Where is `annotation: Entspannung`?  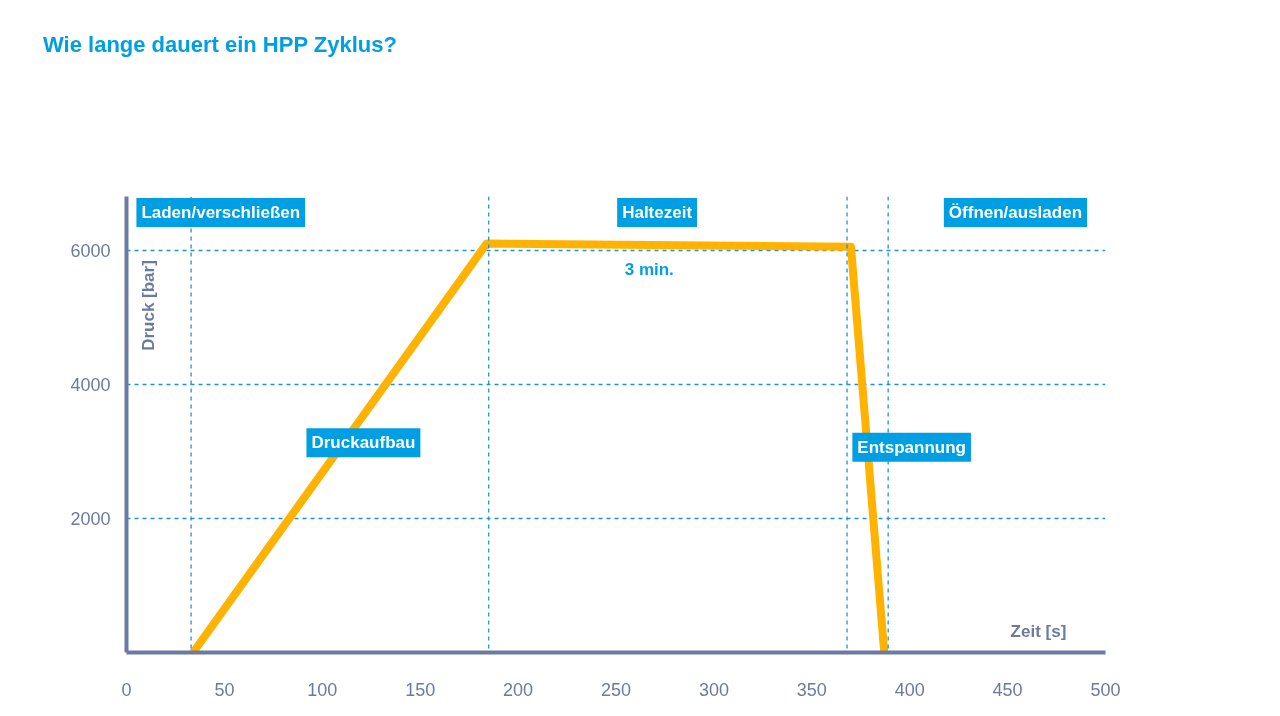
annotation: Entspannung is located at coordinates (911, 447).